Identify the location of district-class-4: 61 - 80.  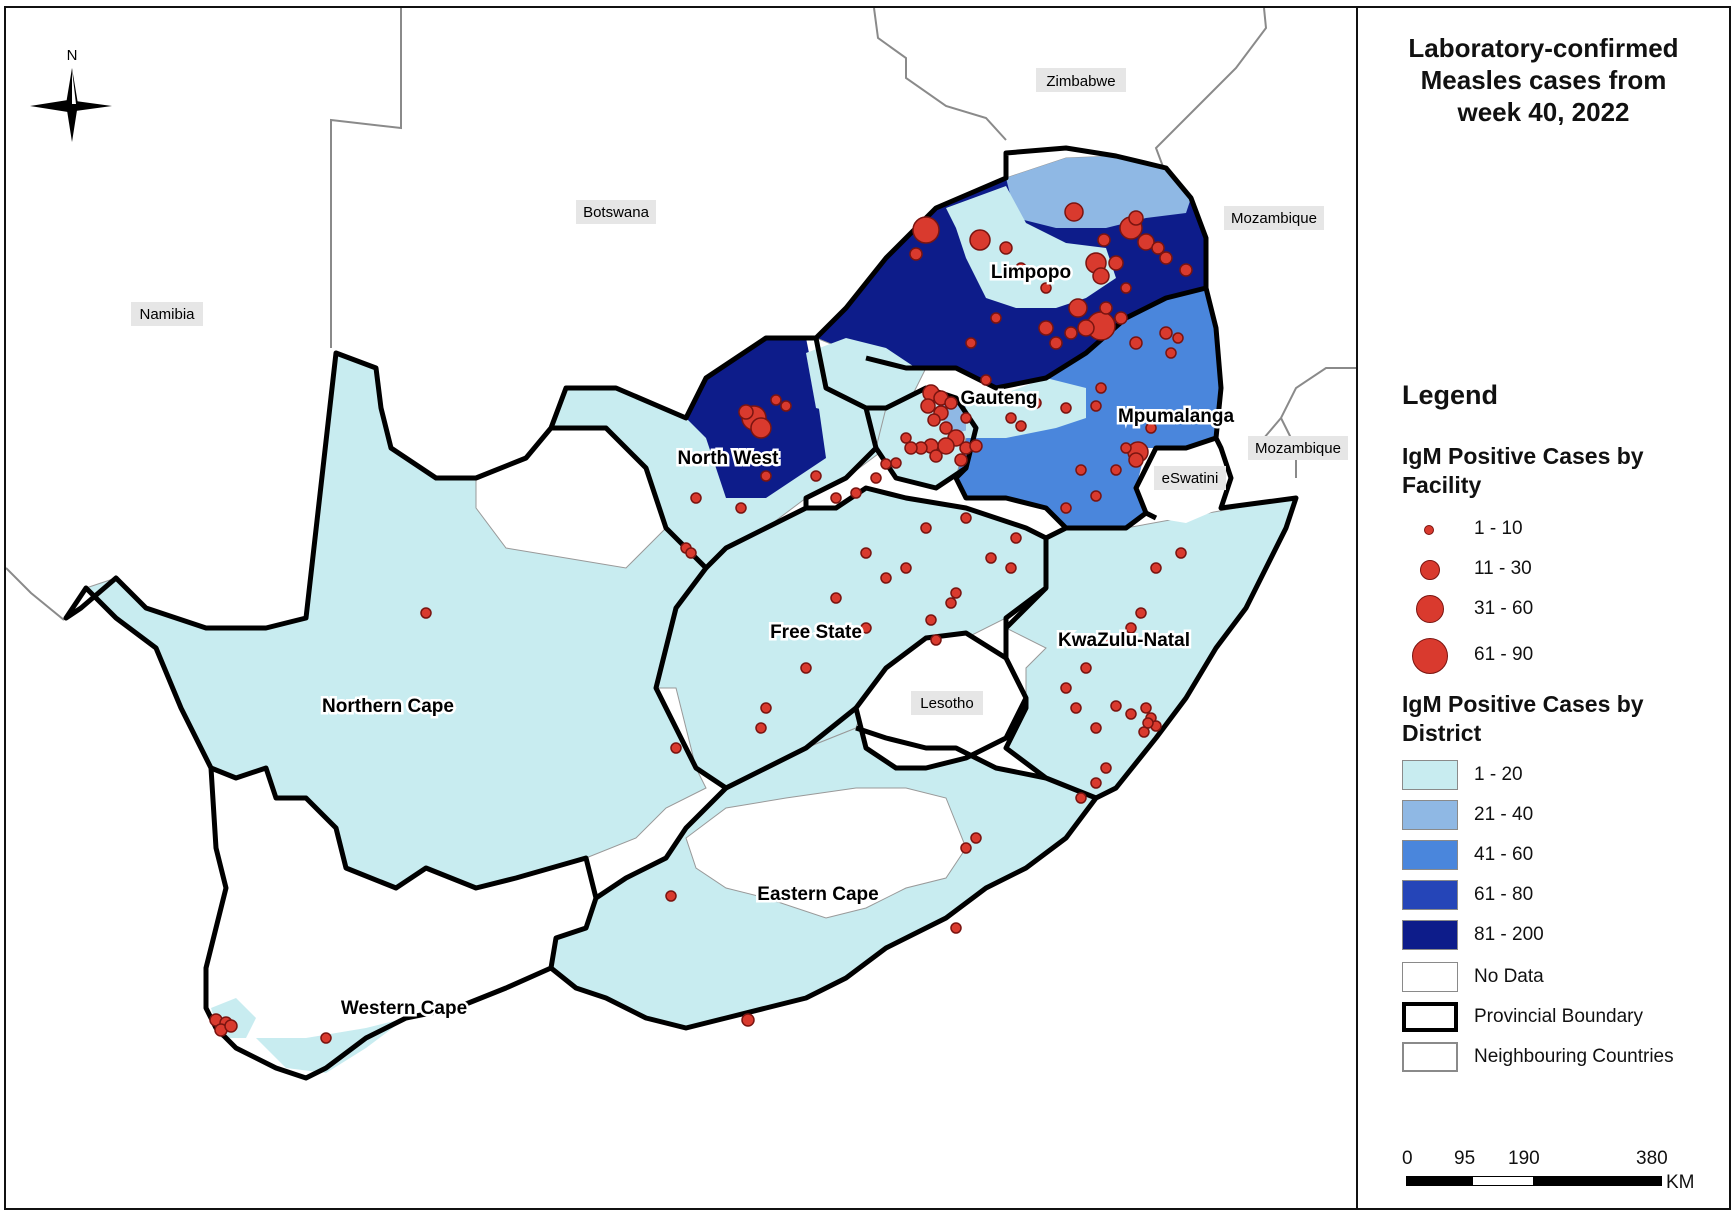
(1562, 896).